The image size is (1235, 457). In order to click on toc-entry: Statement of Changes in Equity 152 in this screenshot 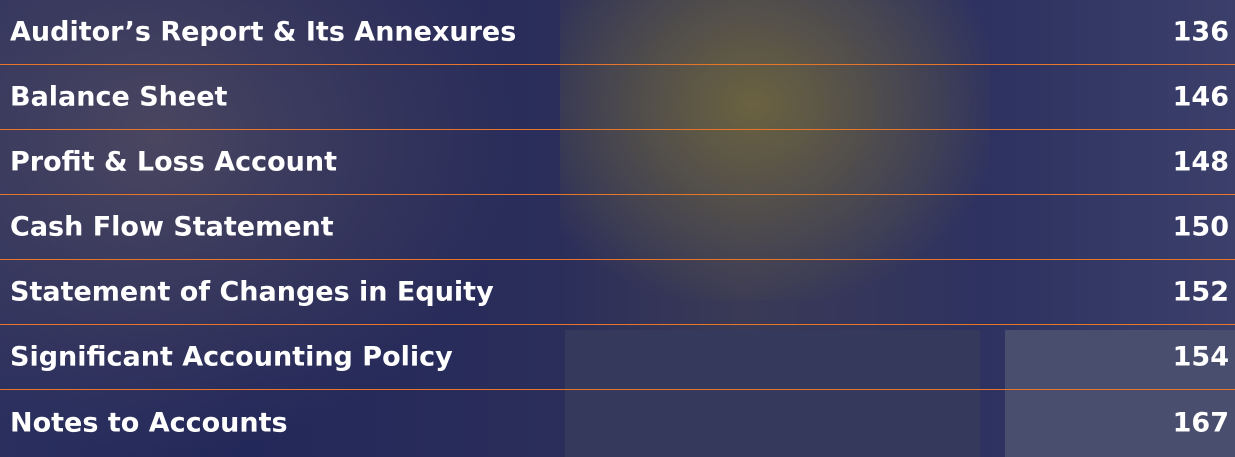, I will do `click(617, 292)`.